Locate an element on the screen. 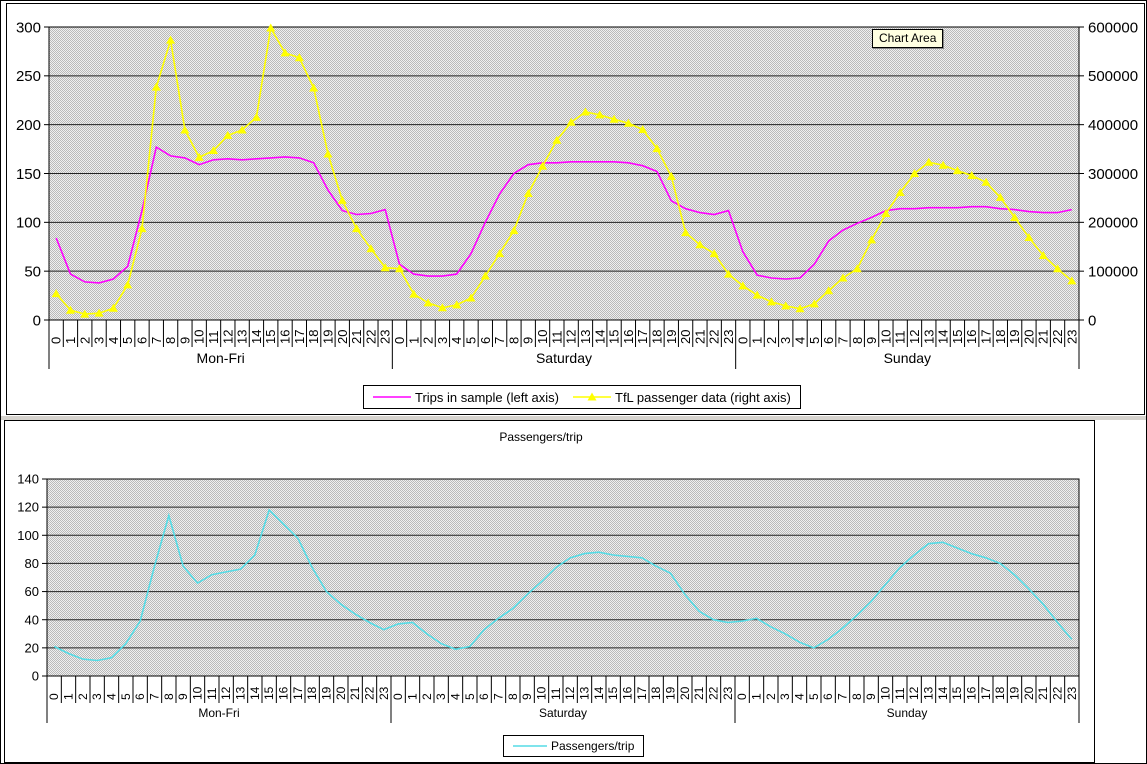 The image size is (1147, 764). right-axis-tick-label: 300000 is located at coordinates (1113, 174).